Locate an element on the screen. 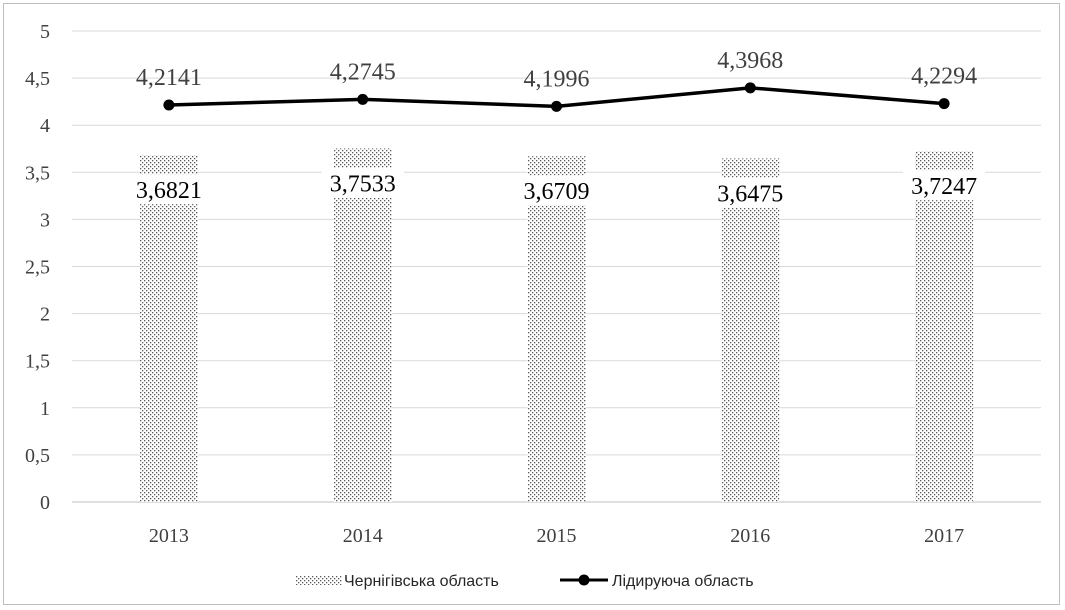 The width and height of the screenshot is (1065, 610). y-tick-label: 4 is located at coordinates (45, 126).